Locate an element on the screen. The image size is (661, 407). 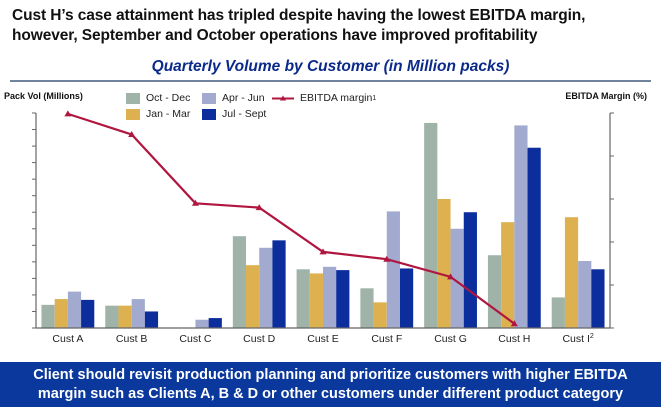
x-tick-label: Cust E is located at coordinates (323, 339).